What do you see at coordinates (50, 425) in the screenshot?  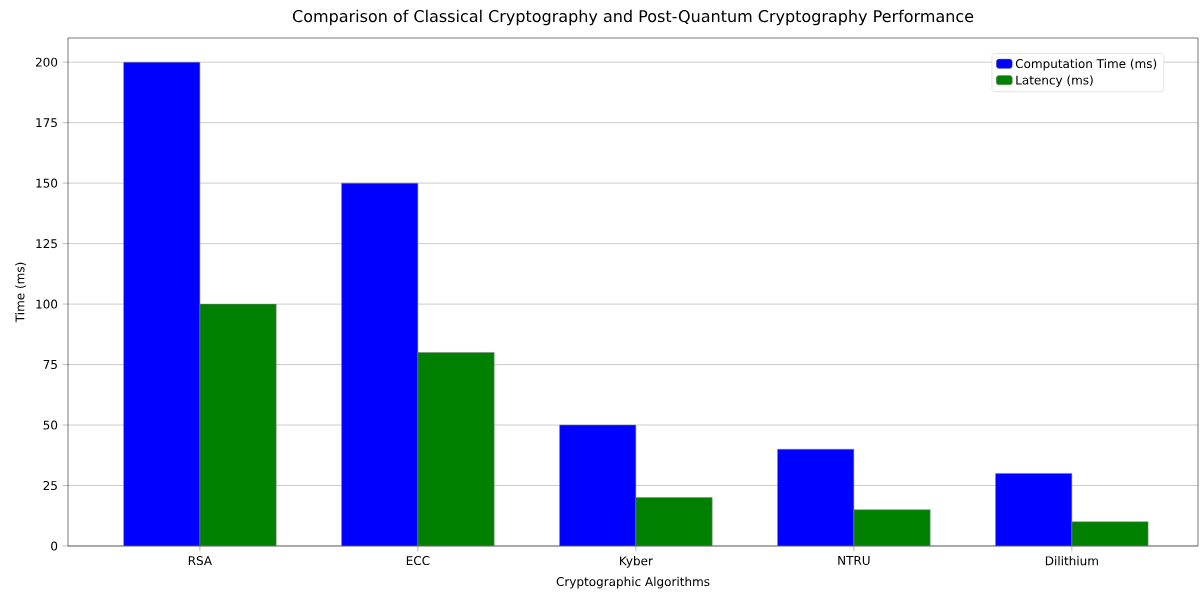 I see `y-tick-label: 50` at bounding box center [50, 425].